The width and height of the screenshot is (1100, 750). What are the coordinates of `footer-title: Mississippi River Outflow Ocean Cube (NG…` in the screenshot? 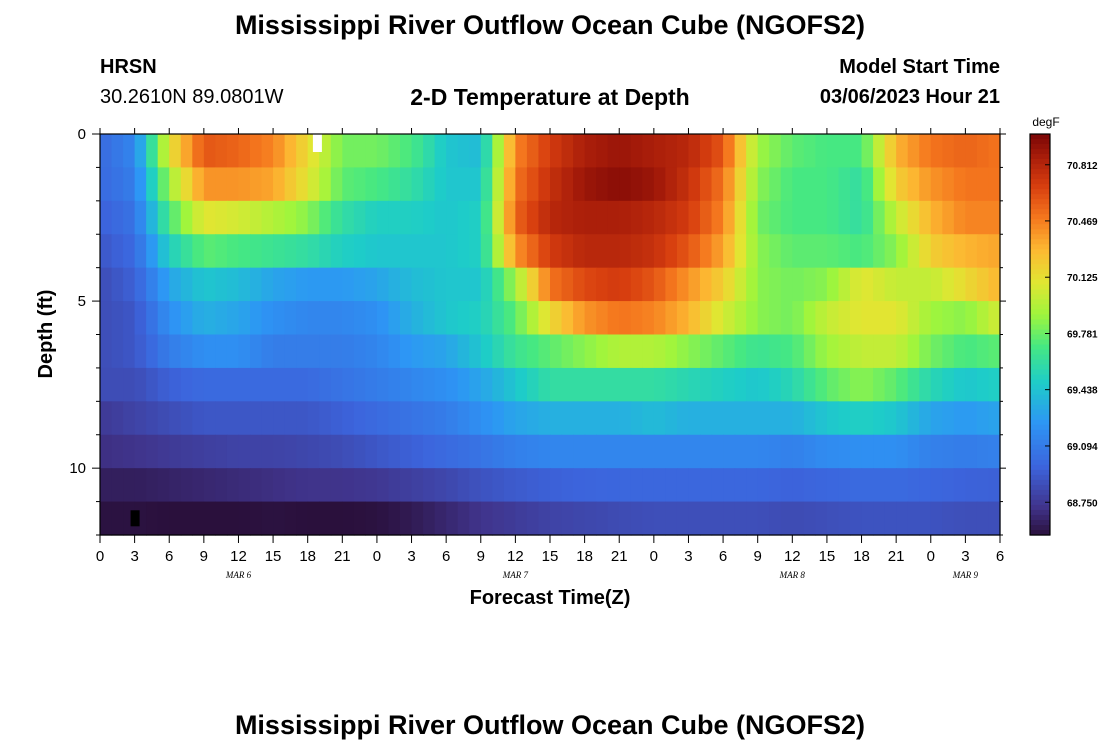 It's located at (550, 725).